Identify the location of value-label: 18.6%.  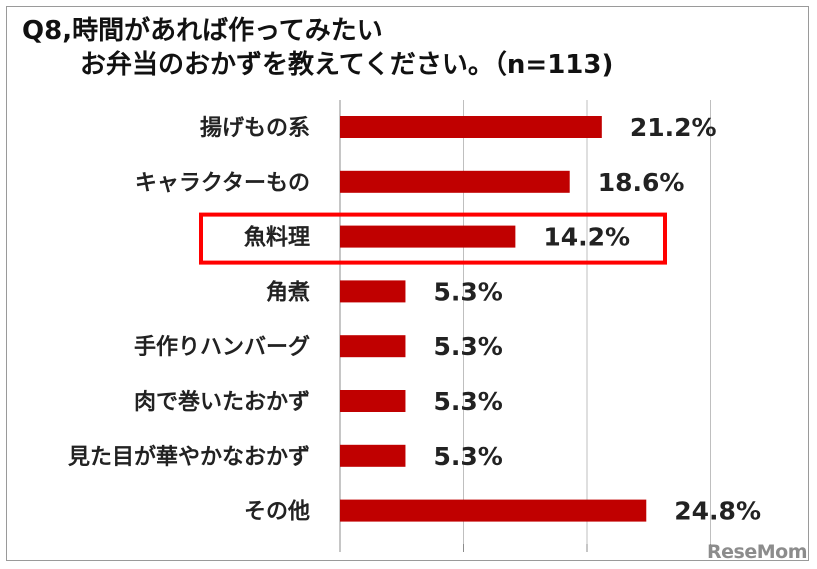
(641, 182).